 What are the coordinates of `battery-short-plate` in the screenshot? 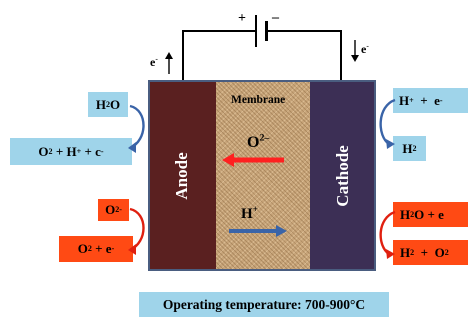 It's located at (266, 31).